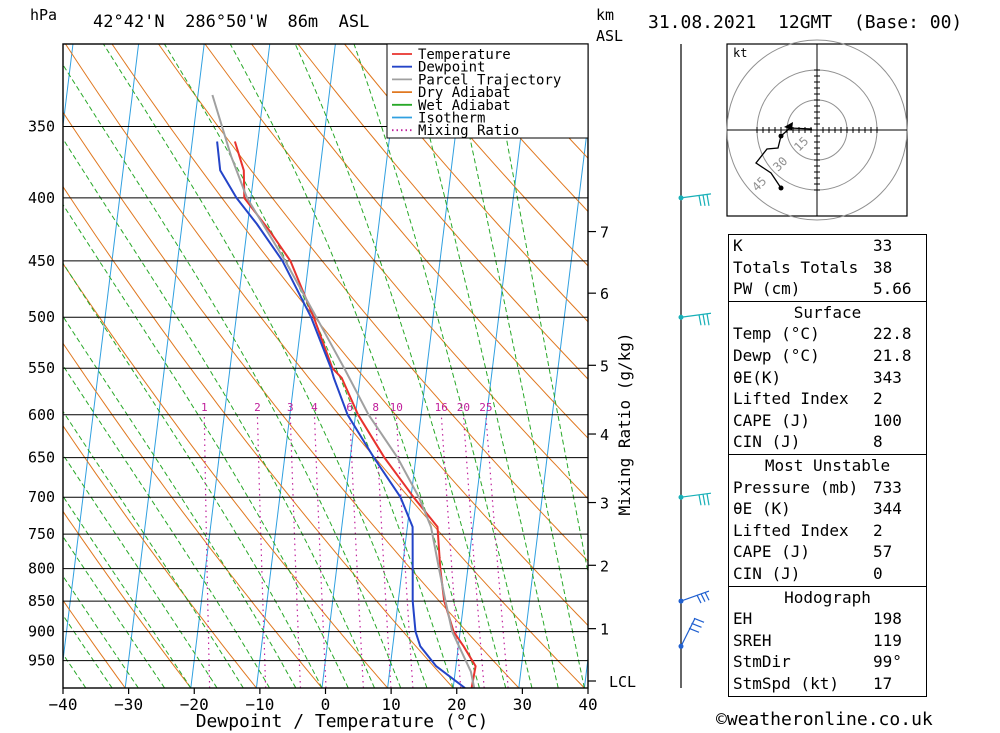 The image size is (1000, 733). What do you see at coordinates (776, 334) in the screenshot?
I see `stats-row-label: Temp (°C)` at bounding box center [776, 334].